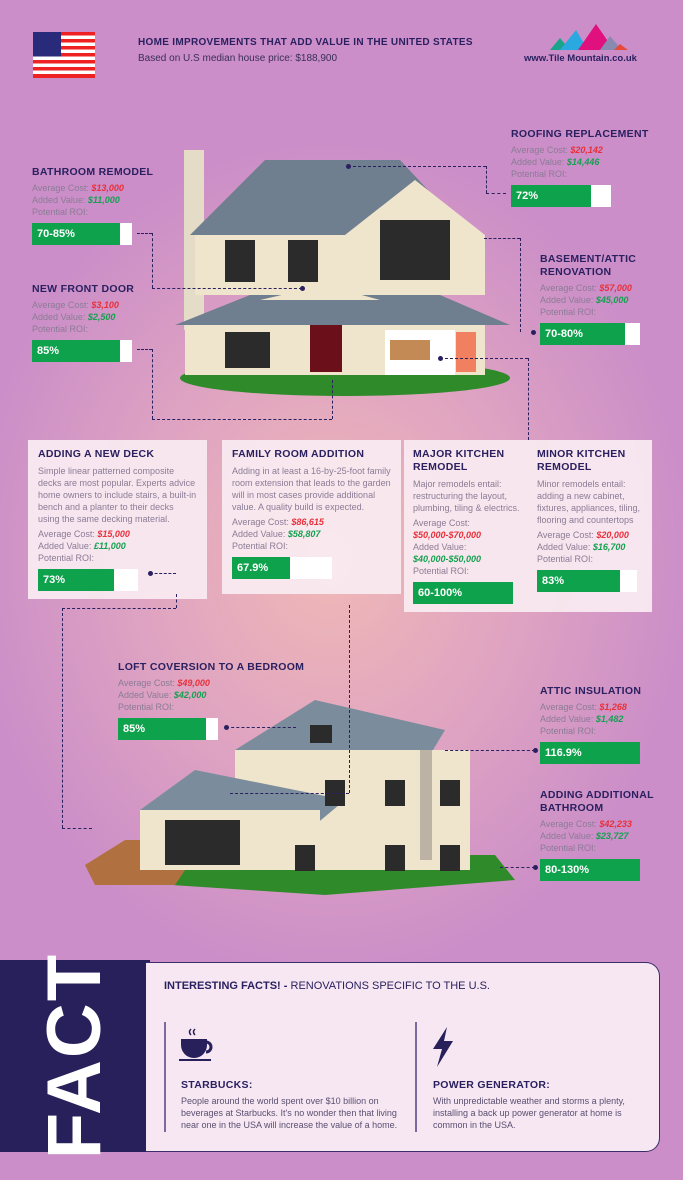 This screenshot has height=1180, width=683. I want to click on roi-bar: 70-85%, so click(82, 234).